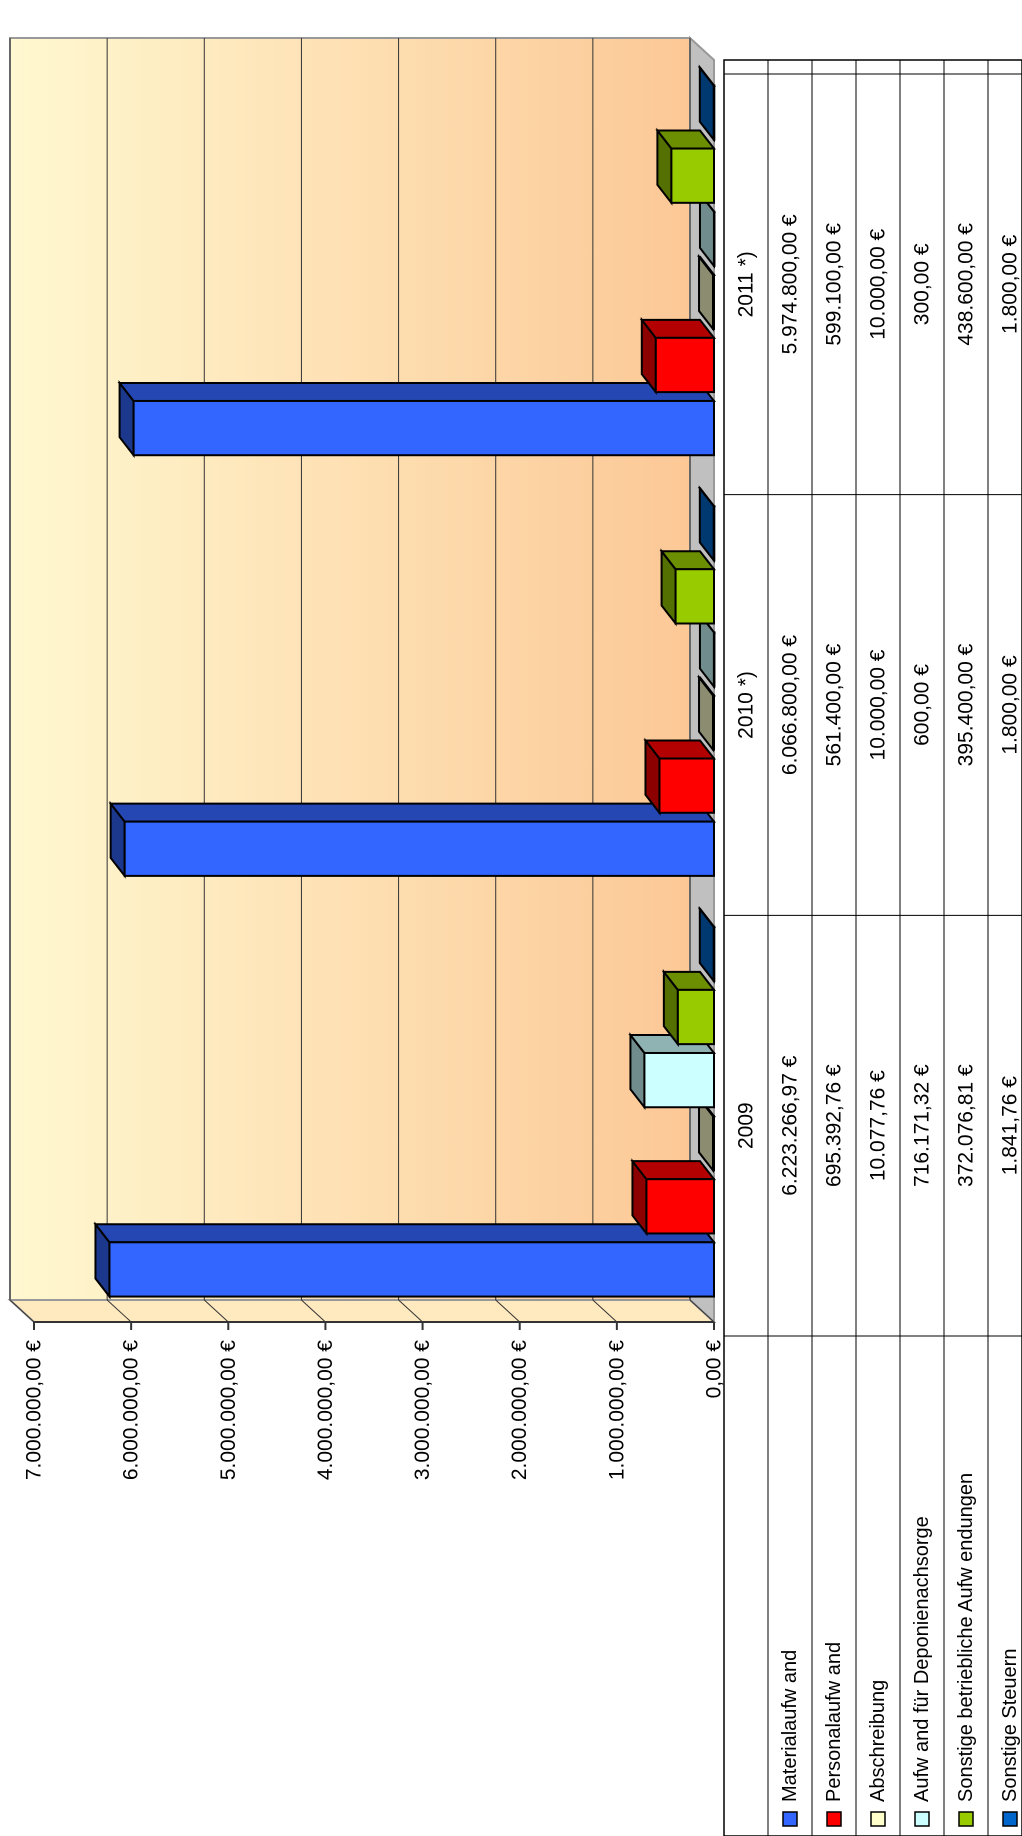 The height and width of the screenshot is (1836, 1022). I want to click on tick-label: 1.000.000,00 €, so click(616, 1410).